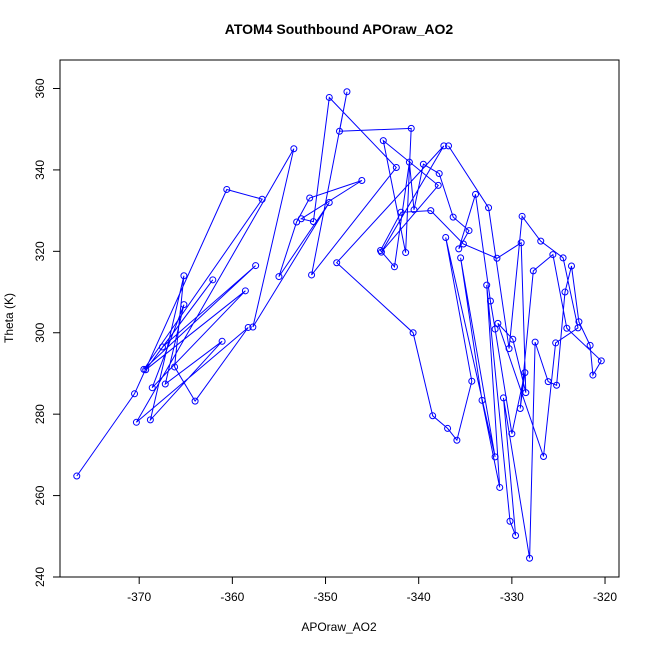  What do you see at coordinates (339, 627) in the screenshot?
I see `x-axis-label: APOraw_AO2` at bounding box center [339, 627].